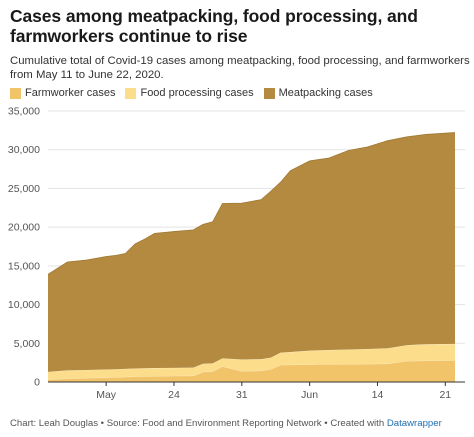 The image size is (474, 437). Describe the element at coordinates (242, 395) in the screenshot. I see `x-tick-label: 31` at that location.